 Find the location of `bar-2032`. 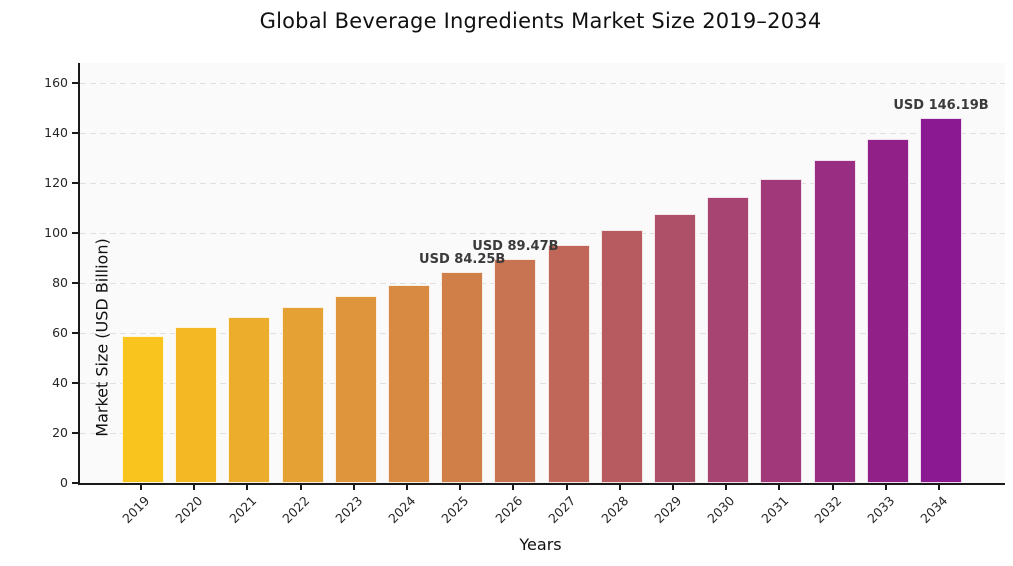

bar-2032 is located at coordinates (834, 321).